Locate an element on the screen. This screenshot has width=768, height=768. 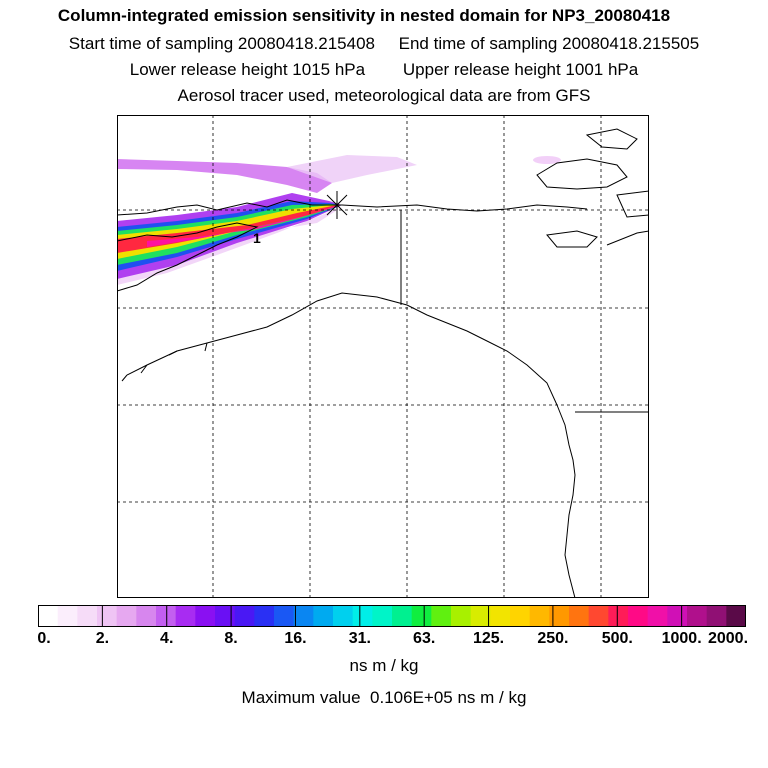
plume-core-magenta is located at coordinates (244, 226).